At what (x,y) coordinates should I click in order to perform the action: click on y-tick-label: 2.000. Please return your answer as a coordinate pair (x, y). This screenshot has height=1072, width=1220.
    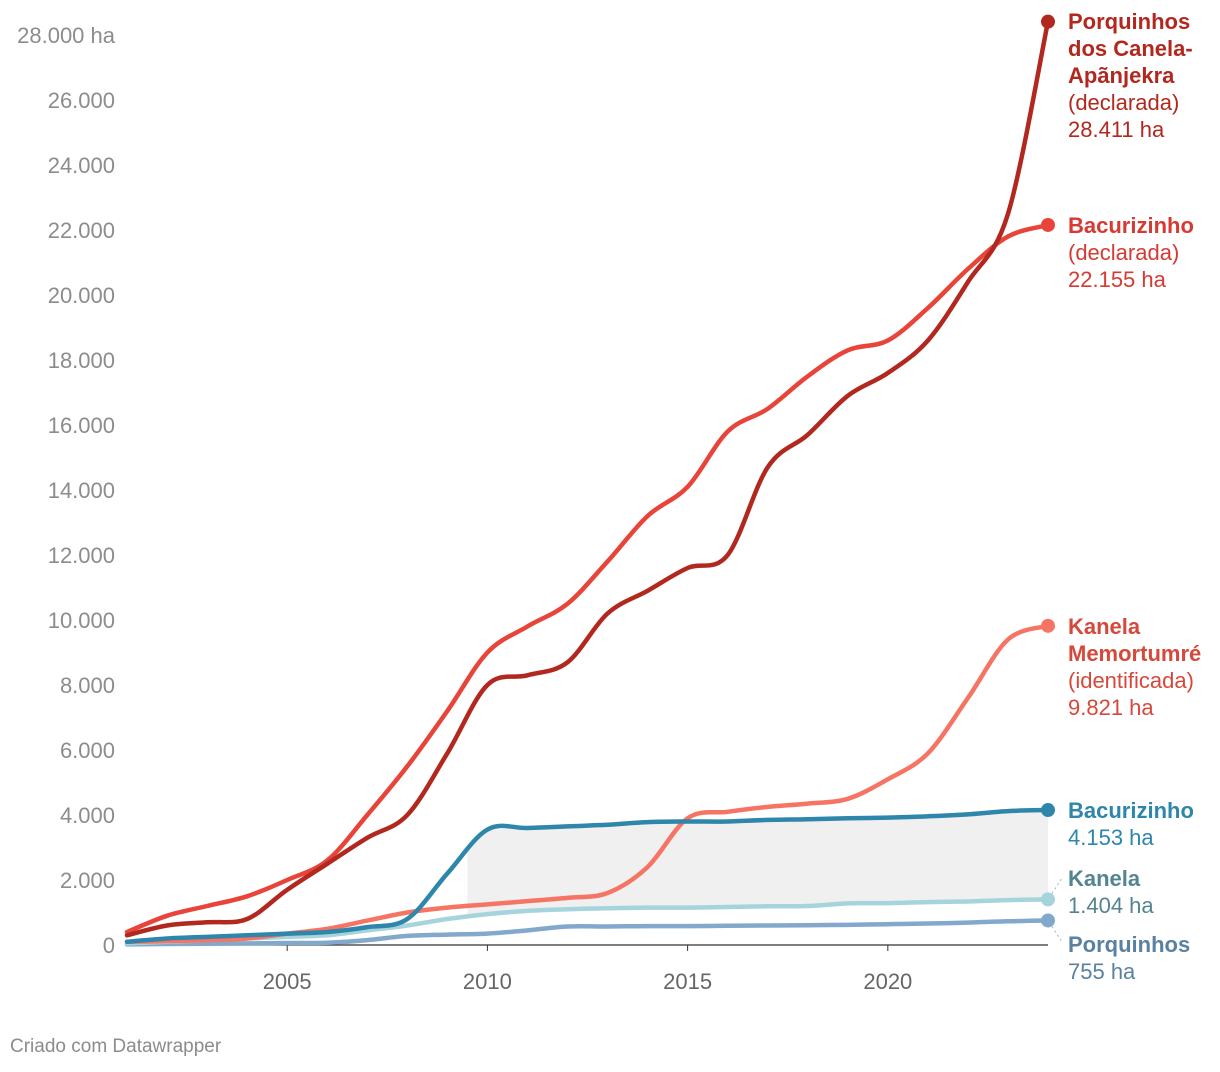
    Looking at the image, I should click on (87, 880).